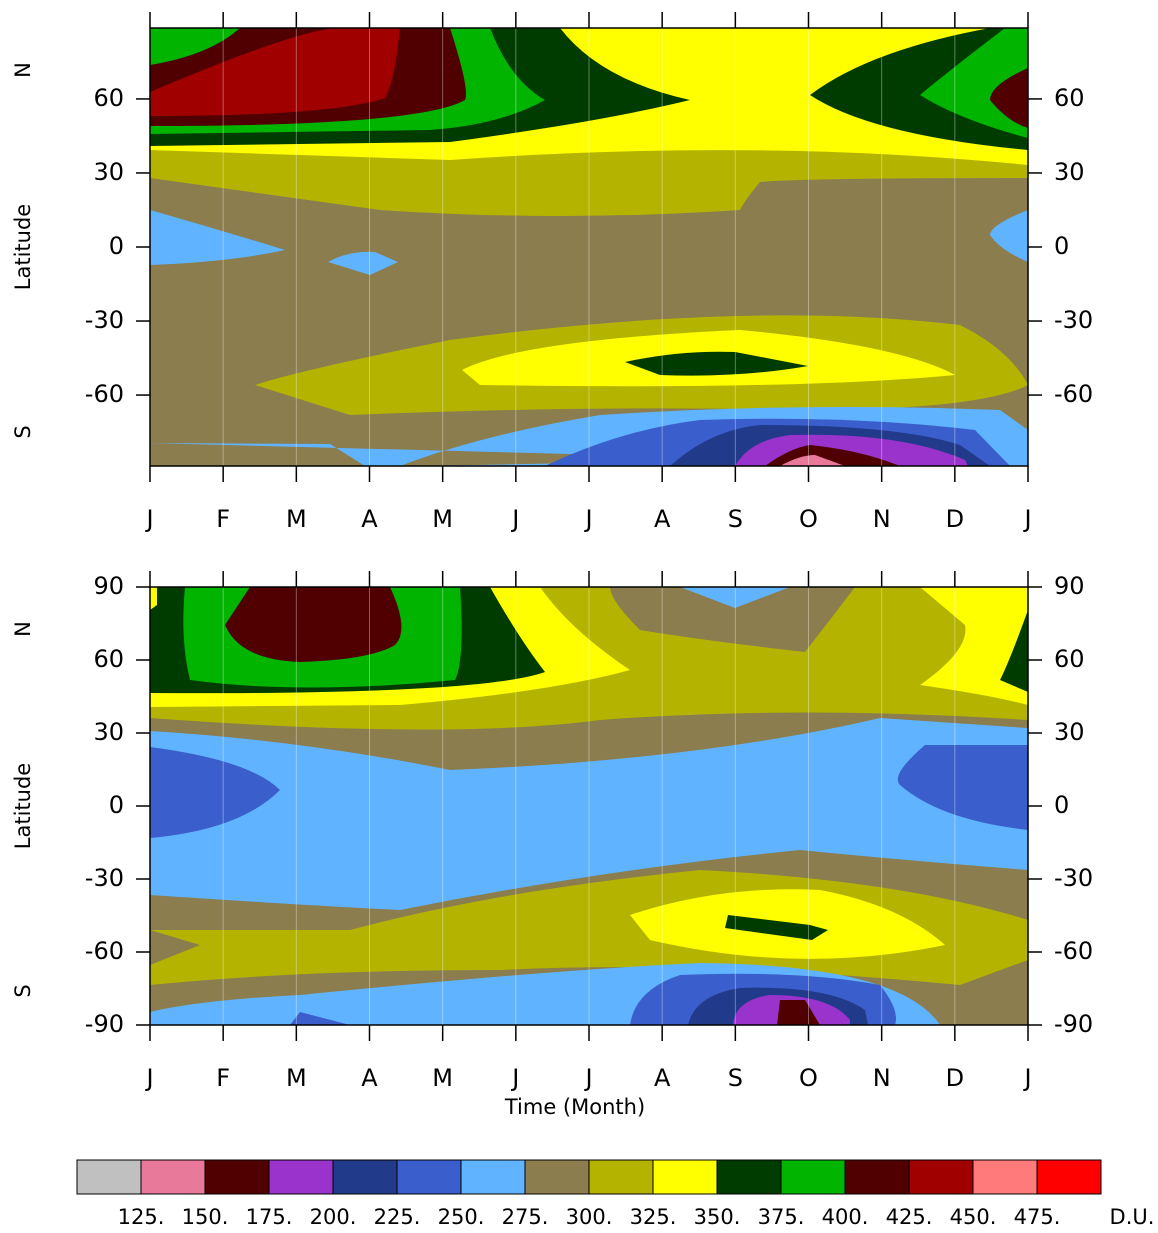 The width and height of the screenshot is (1158, 1233). What do you see at coordinates (845, 1217) in the screenshot?
I see `colorbar-label: 400.` at bounding box center [845, 1217].